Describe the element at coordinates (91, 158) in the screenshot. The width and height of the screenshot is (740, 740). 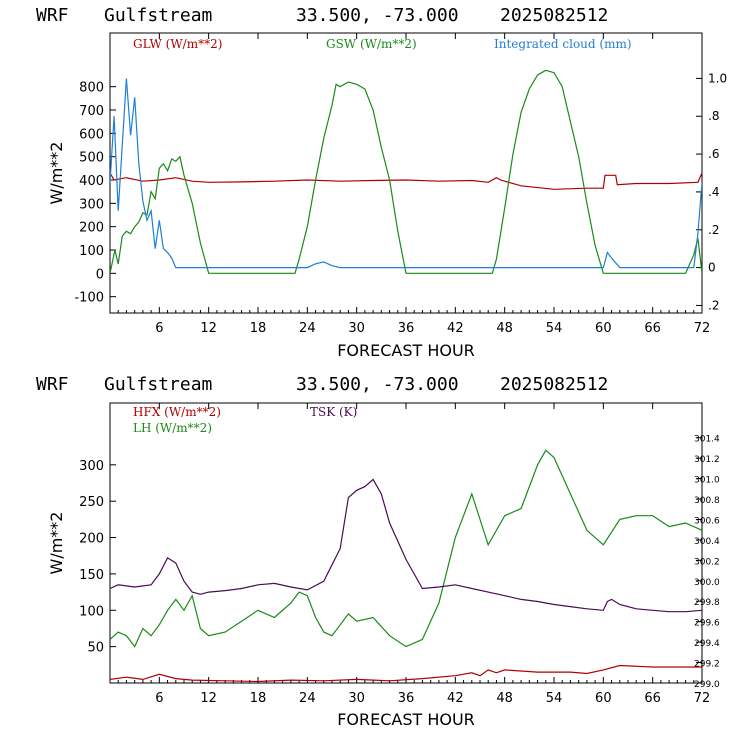
I see `y-tick-label: 500` at that location.